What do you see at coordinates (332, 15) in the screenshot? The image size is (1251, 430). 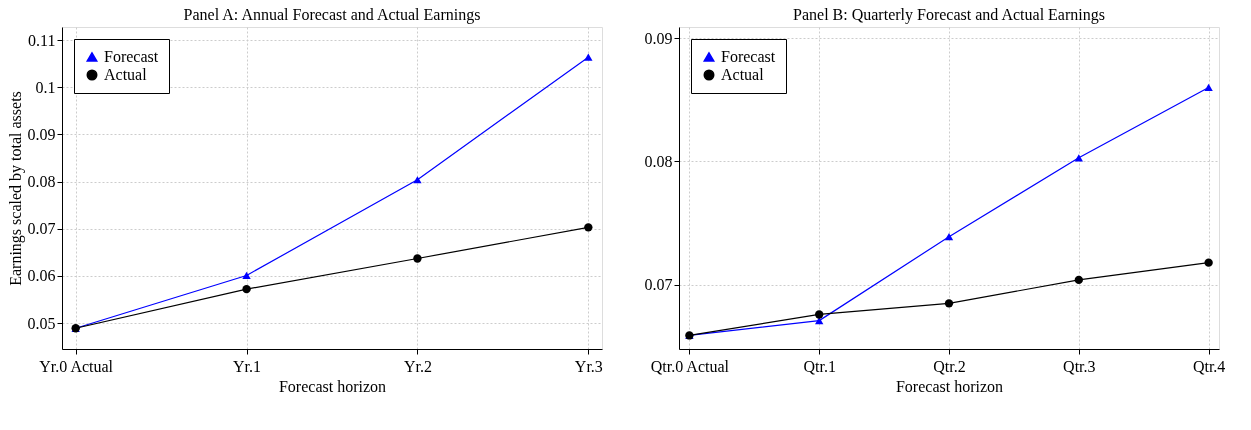 I see `chart-title: Panel A: Annual Forecast and Actual Earnings` at bounding box center [332, 15].